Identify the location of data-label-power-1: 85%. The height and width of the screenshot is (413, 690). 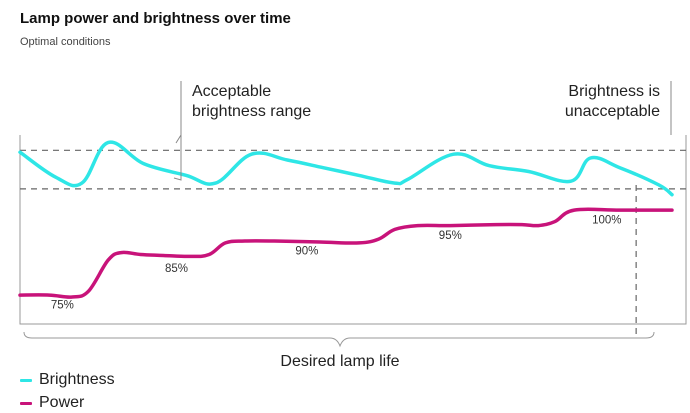
(176, 269).